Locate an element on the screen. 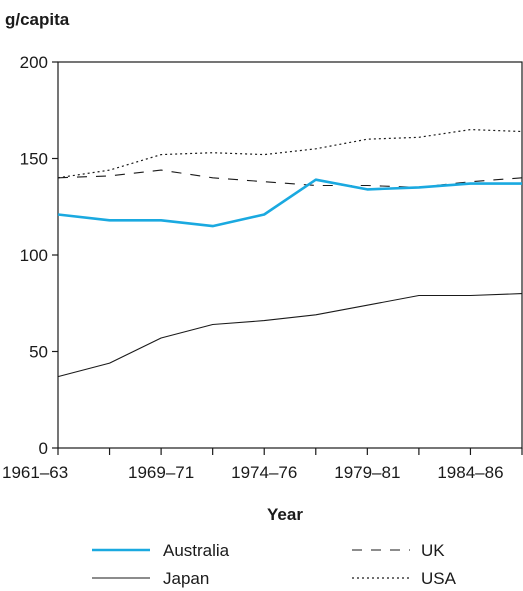 This screenshot has height=591, width=523. y-axis: 0 50 100 150 200 is located at coordinates (39, 255).